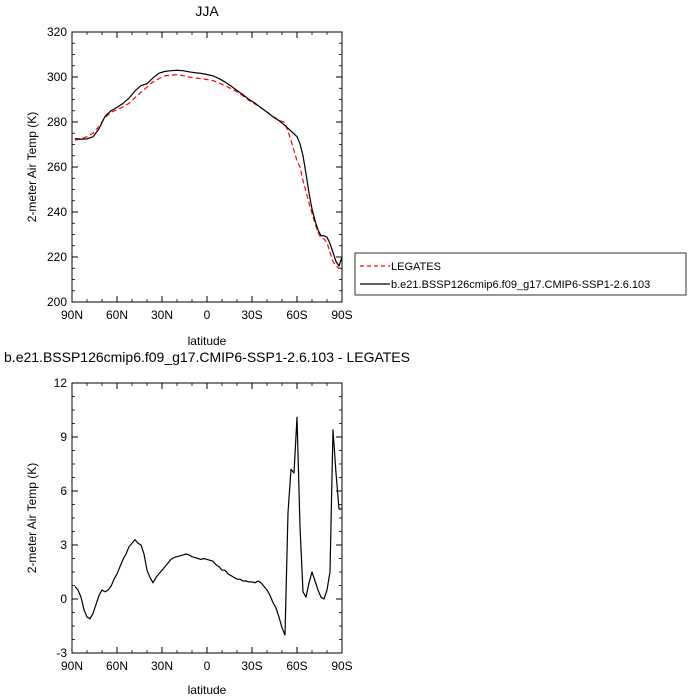  I want to click on top-y-tick-label: 260, so click(57, 167).